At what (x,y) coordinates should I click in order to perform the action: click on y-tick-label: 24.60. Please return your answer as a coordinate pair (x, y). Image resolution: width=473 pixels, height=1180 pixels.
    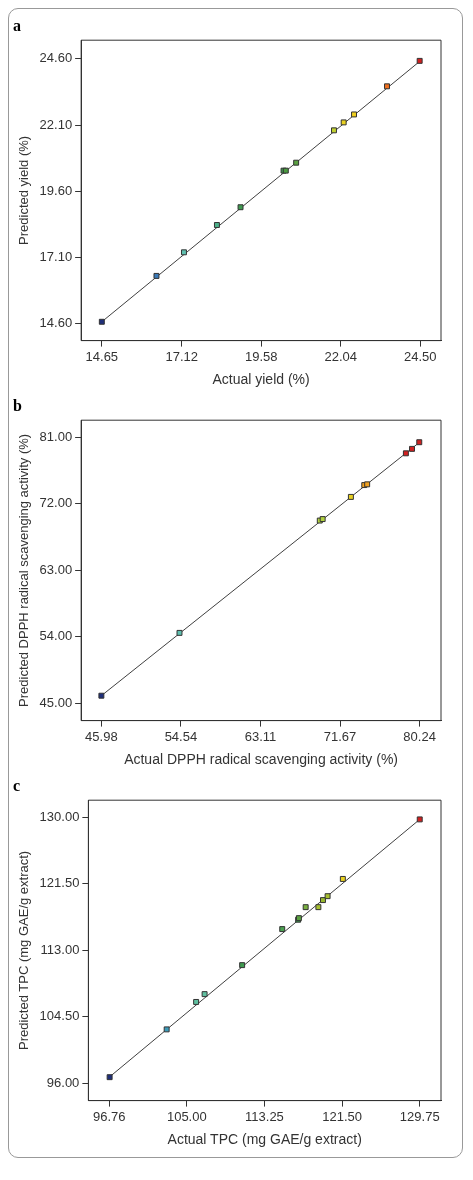
    Looking at the image, I should click on (56, 58).